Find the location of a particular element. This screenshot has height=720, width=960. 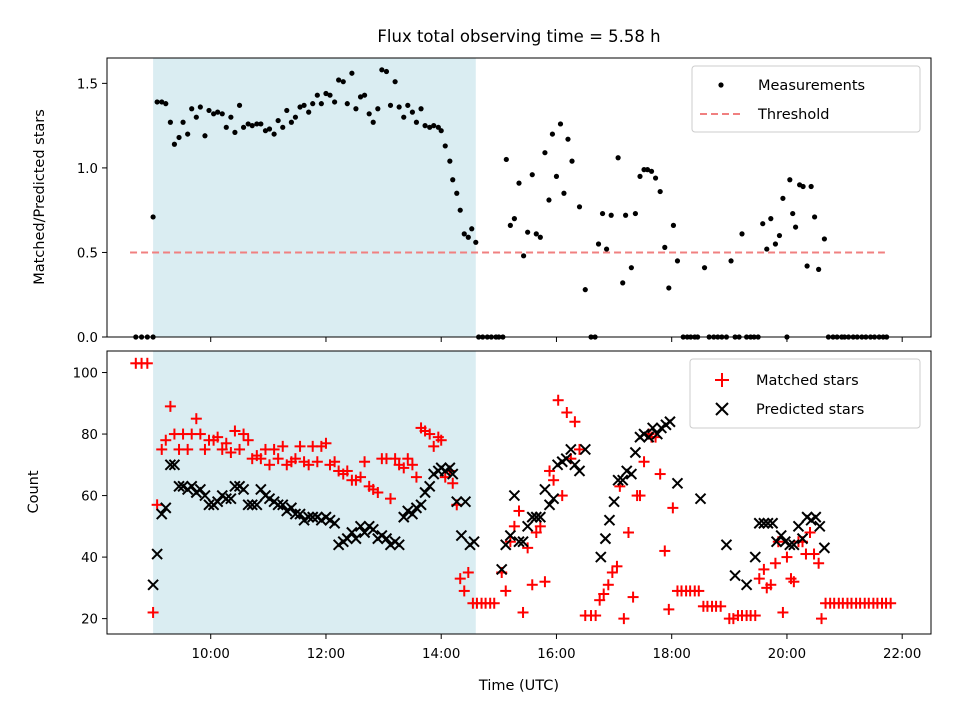

y-tick-label: 20 is located at coordinates (89, 620).